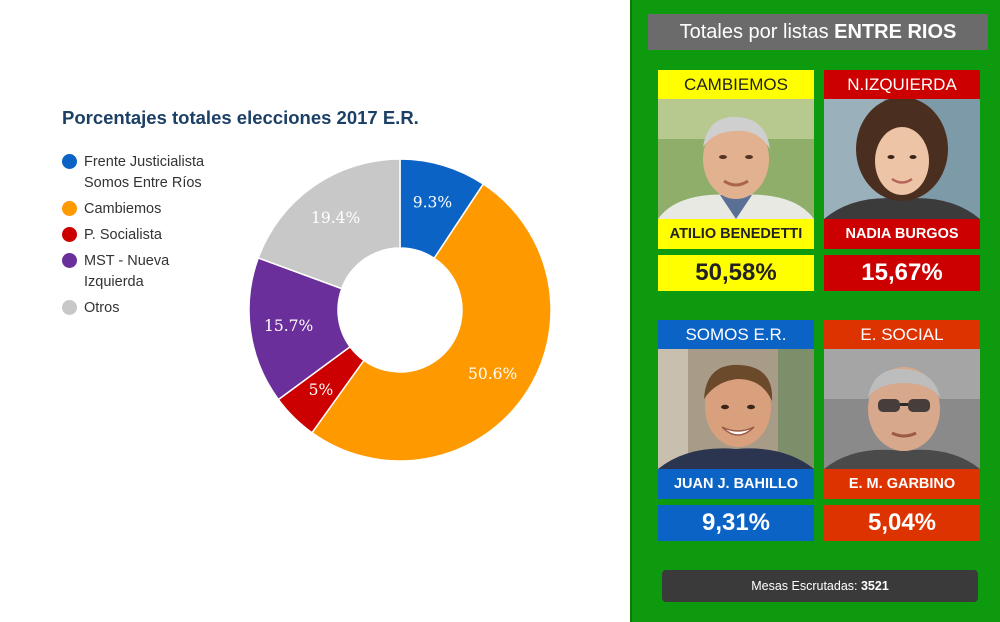 The height and width of the screenshot is (622, 1000). I want to click on donut-slice-label-0: 9.3%, so click(432, 202).